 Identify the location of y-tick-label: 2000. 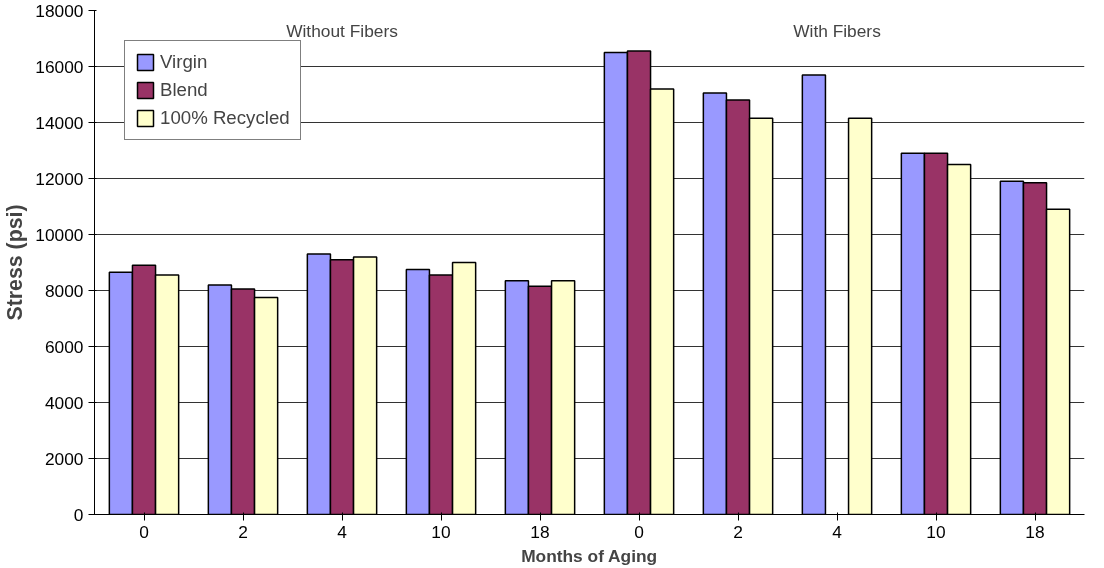
(64, 458).